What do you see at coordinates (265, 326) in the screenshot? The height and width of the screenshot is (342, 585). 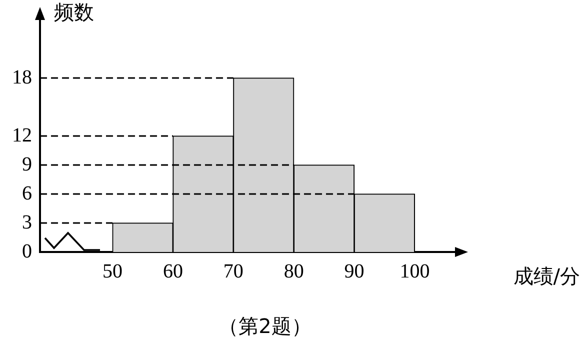 I see `text: （第2题）` at bounding box center [265, 326].